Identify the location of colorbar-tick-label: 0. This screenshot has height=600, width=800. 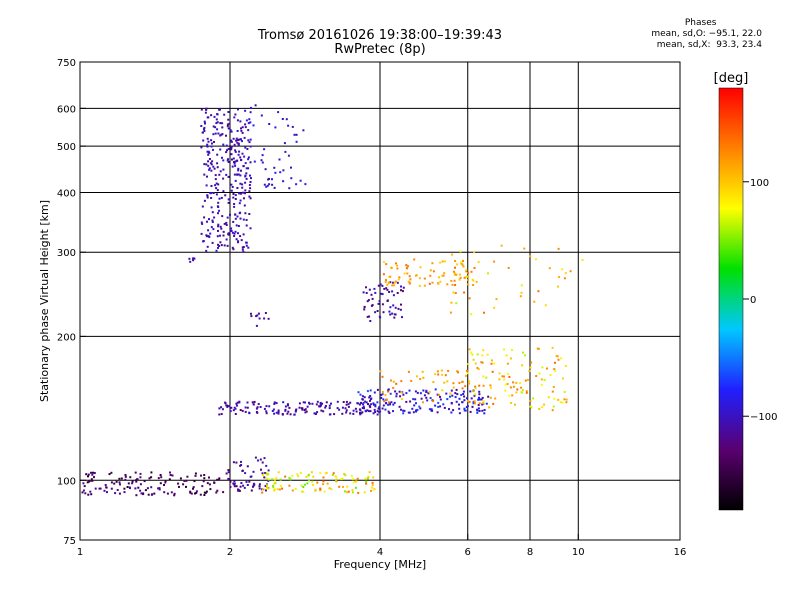
(753, 300).